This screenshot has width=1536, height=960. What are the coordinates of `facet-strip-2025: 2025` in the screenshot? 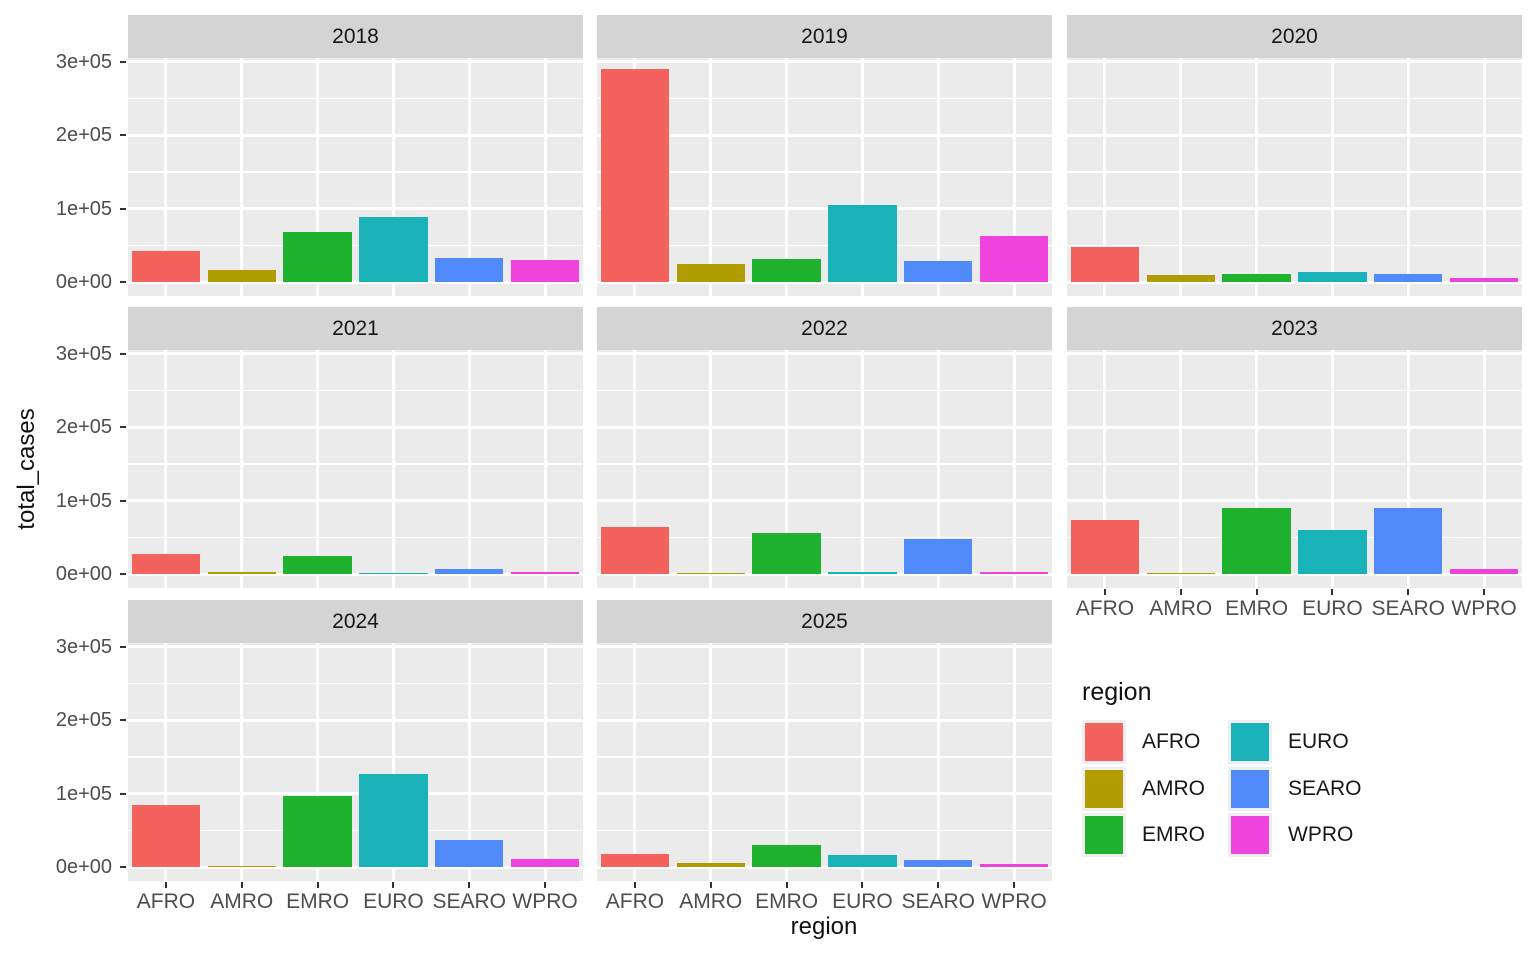 It's located at (824, 621).